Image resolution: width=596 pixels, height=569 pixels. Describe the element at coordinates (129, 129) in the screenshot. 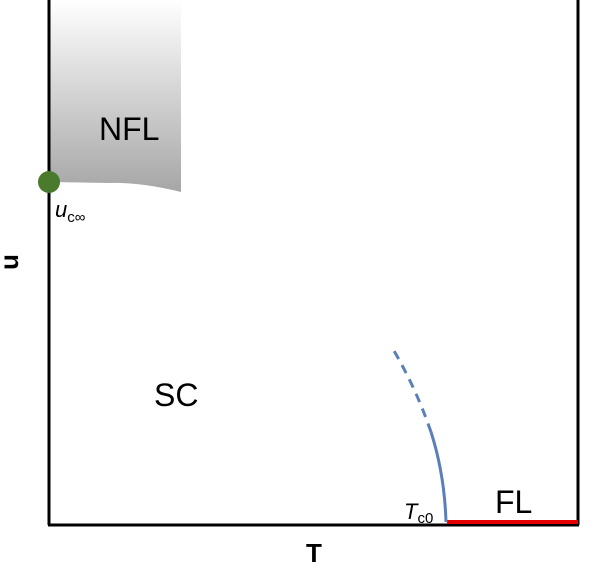

I see `nfl-label: NFL` at that location.